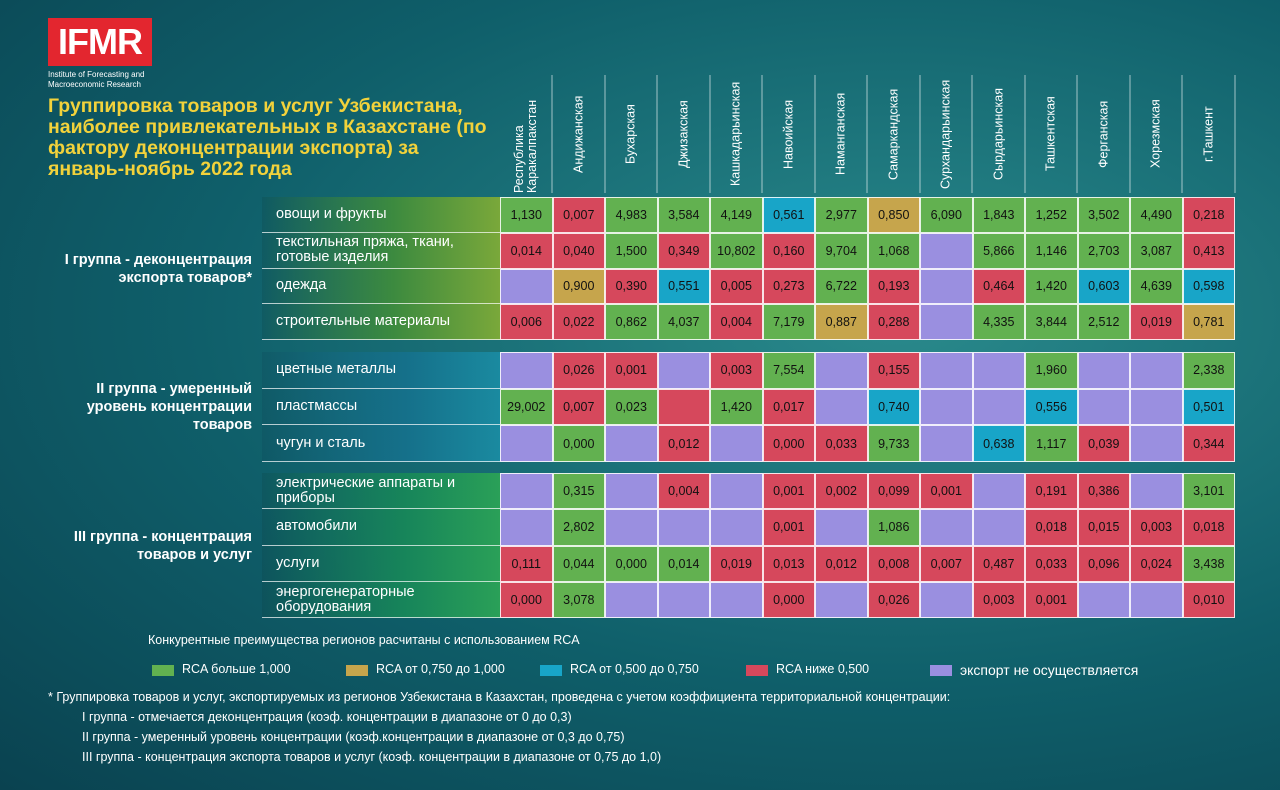 This screenshot has width=1280, height=790. Describe the element at coordinates (381, 444) in the screenshot. I see `row-label: чугун и сталь` at that location.